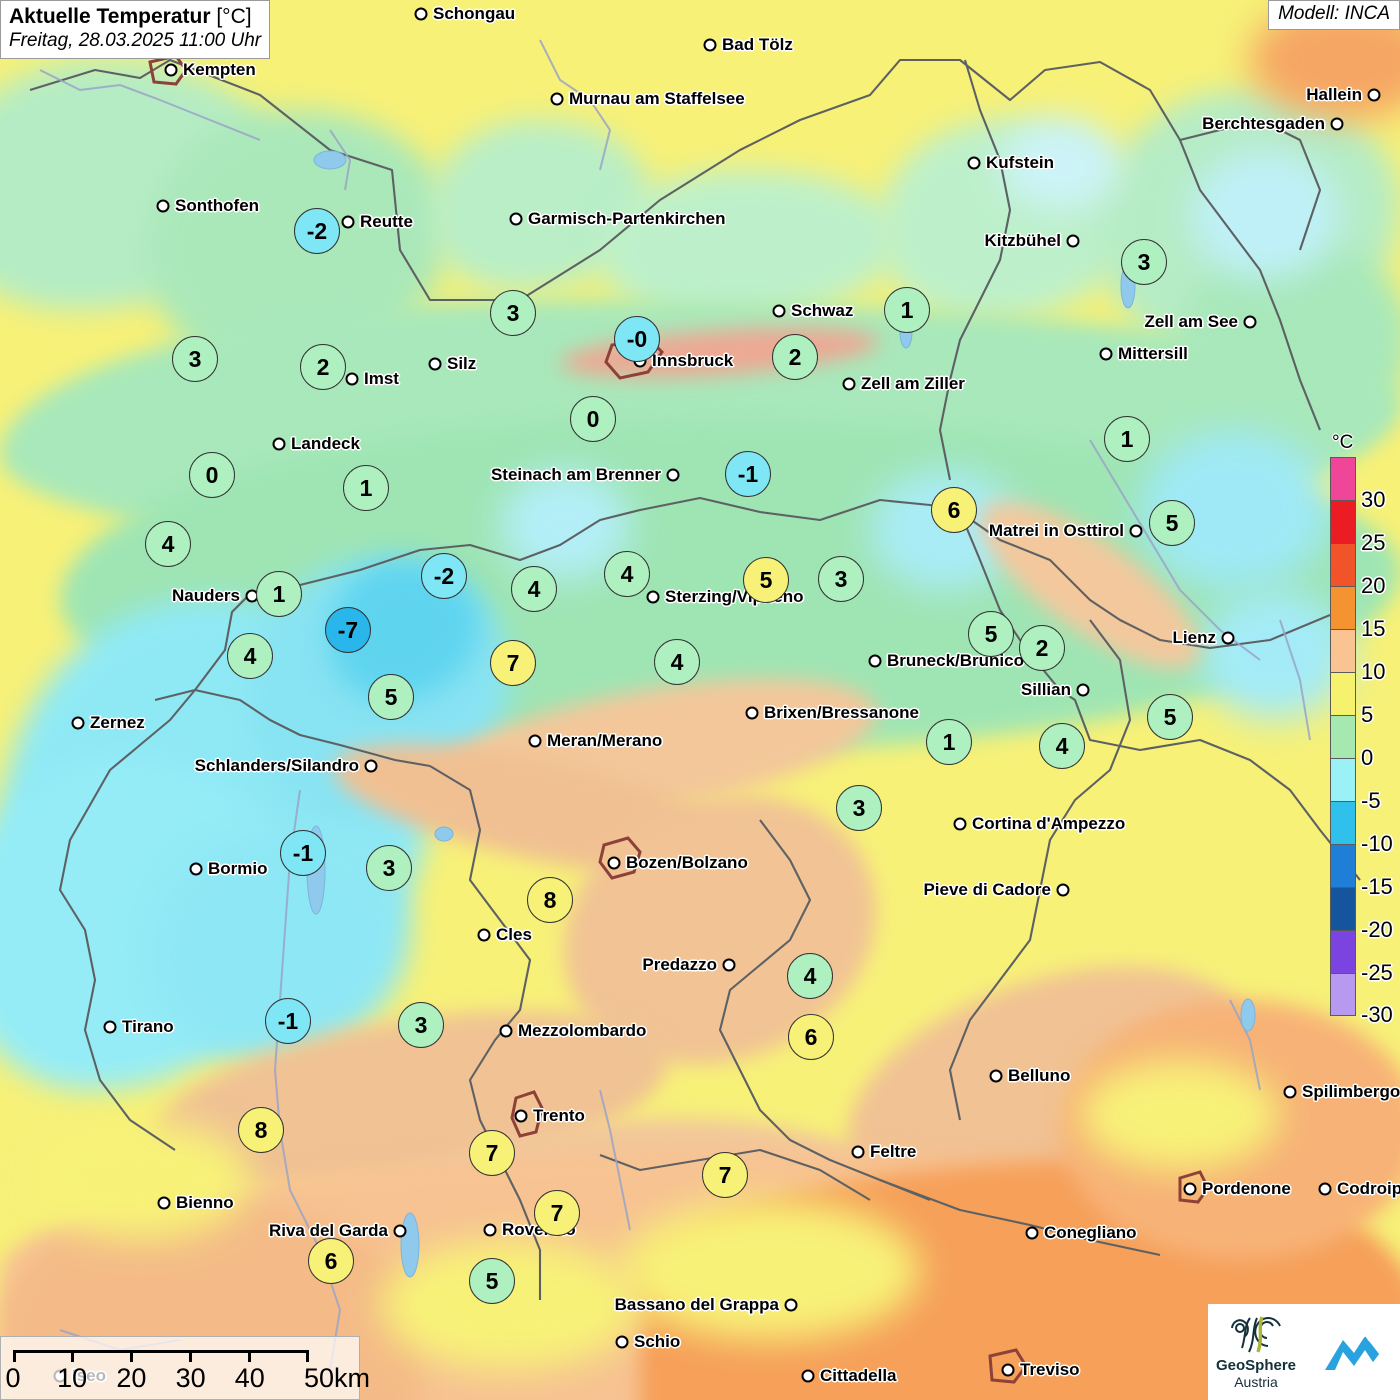 The height and width of the screenshot is (1400, 1400). What do you see at coordinates (185, 1368) in the screenshot?
I see `scale-bar: 0 10 20 30 40 50km` at bounding box center [185, 1368].